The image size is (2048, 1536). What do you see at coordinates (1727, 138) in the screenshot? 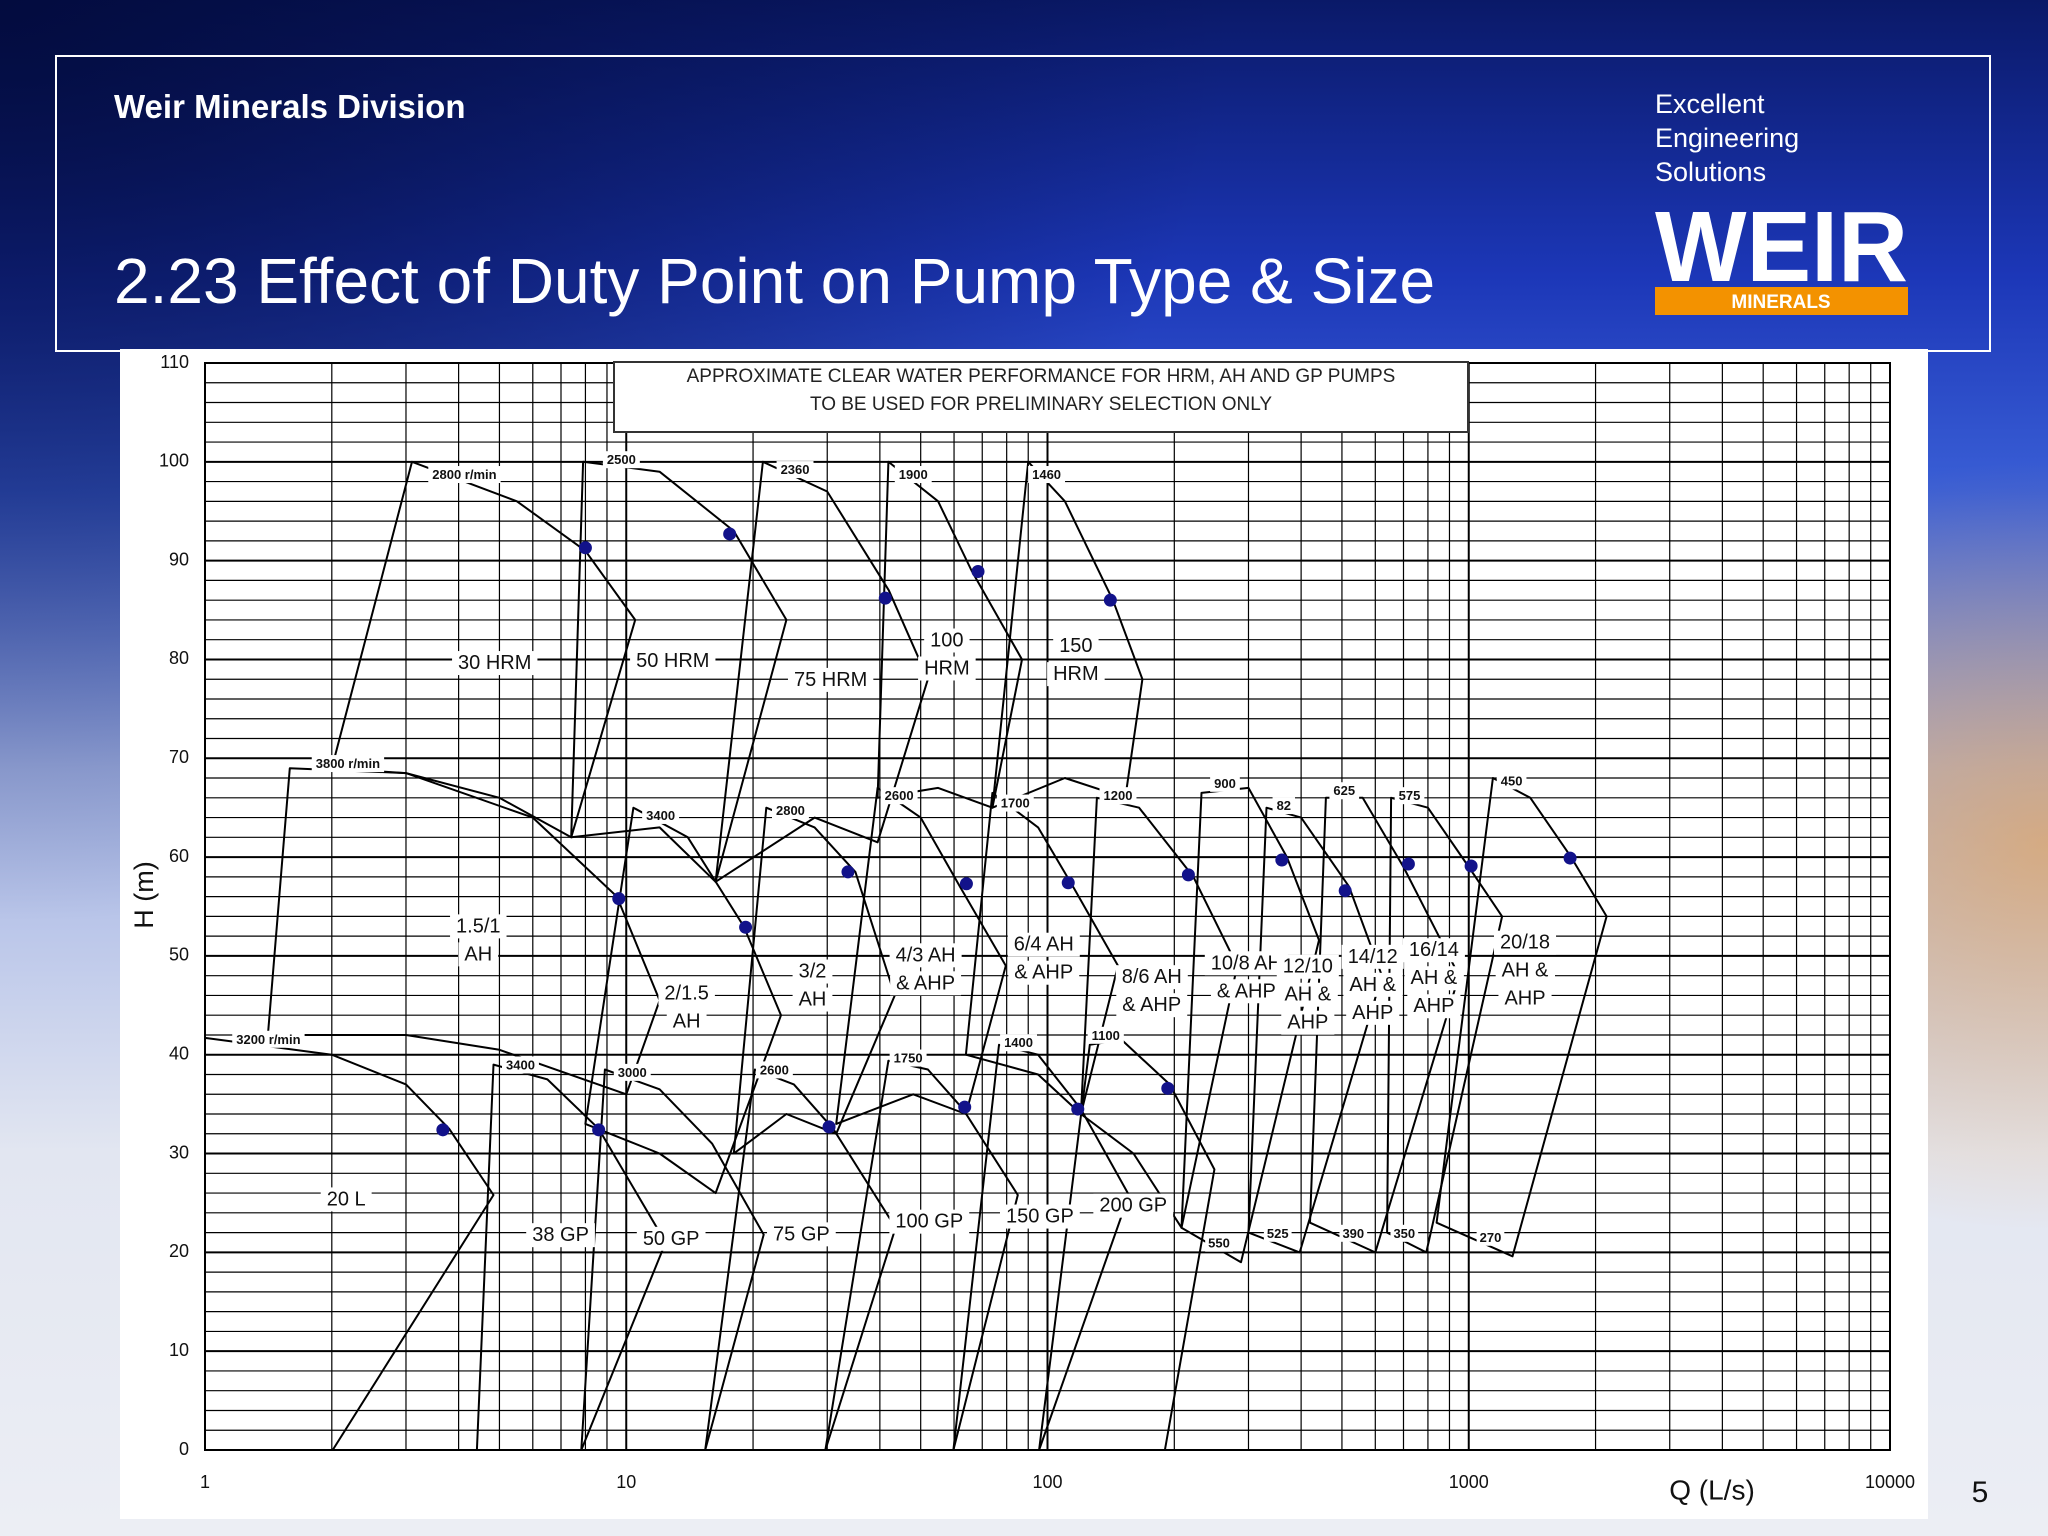
I see `tagline: Engineering` at bounding box center [1727, 138].